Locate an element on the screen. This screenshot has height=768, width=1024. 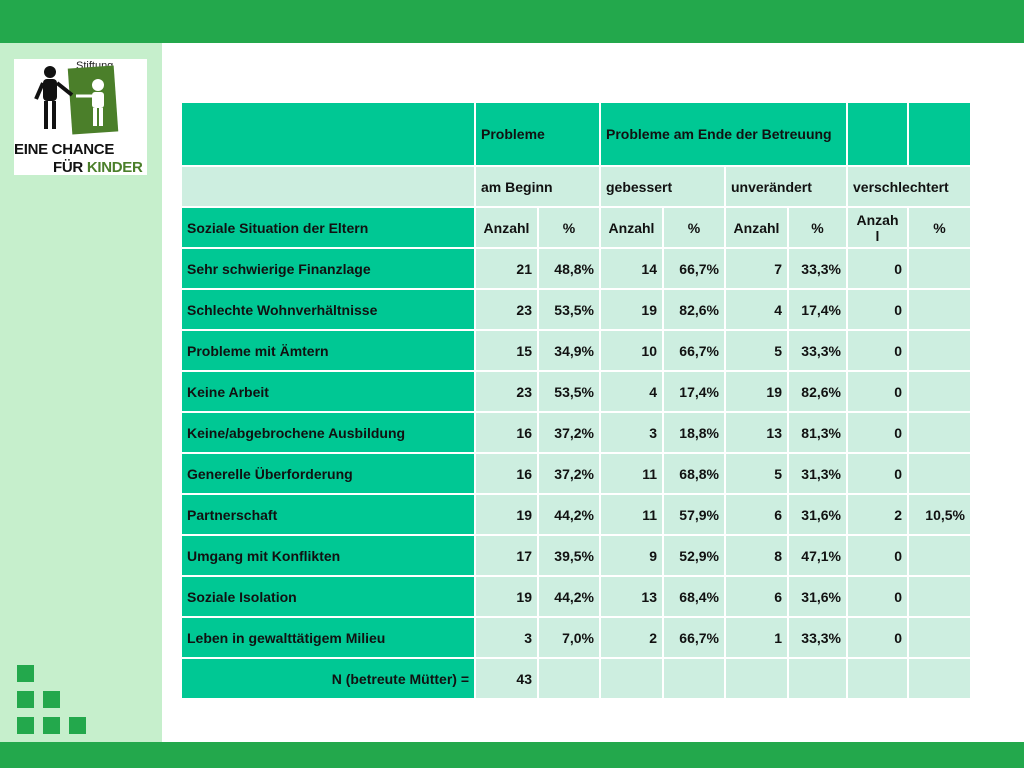
table-cell: 37,2% is located at coordinates (569, 432).